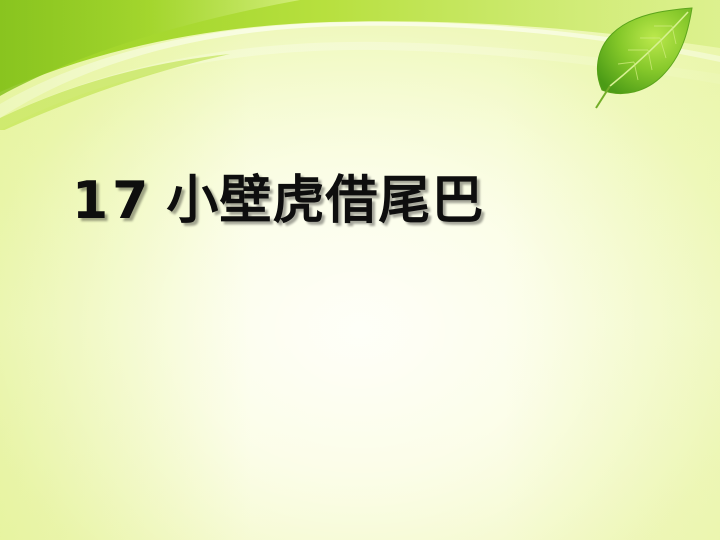  I want to click on lesson-number: 17, so click(112, 201).